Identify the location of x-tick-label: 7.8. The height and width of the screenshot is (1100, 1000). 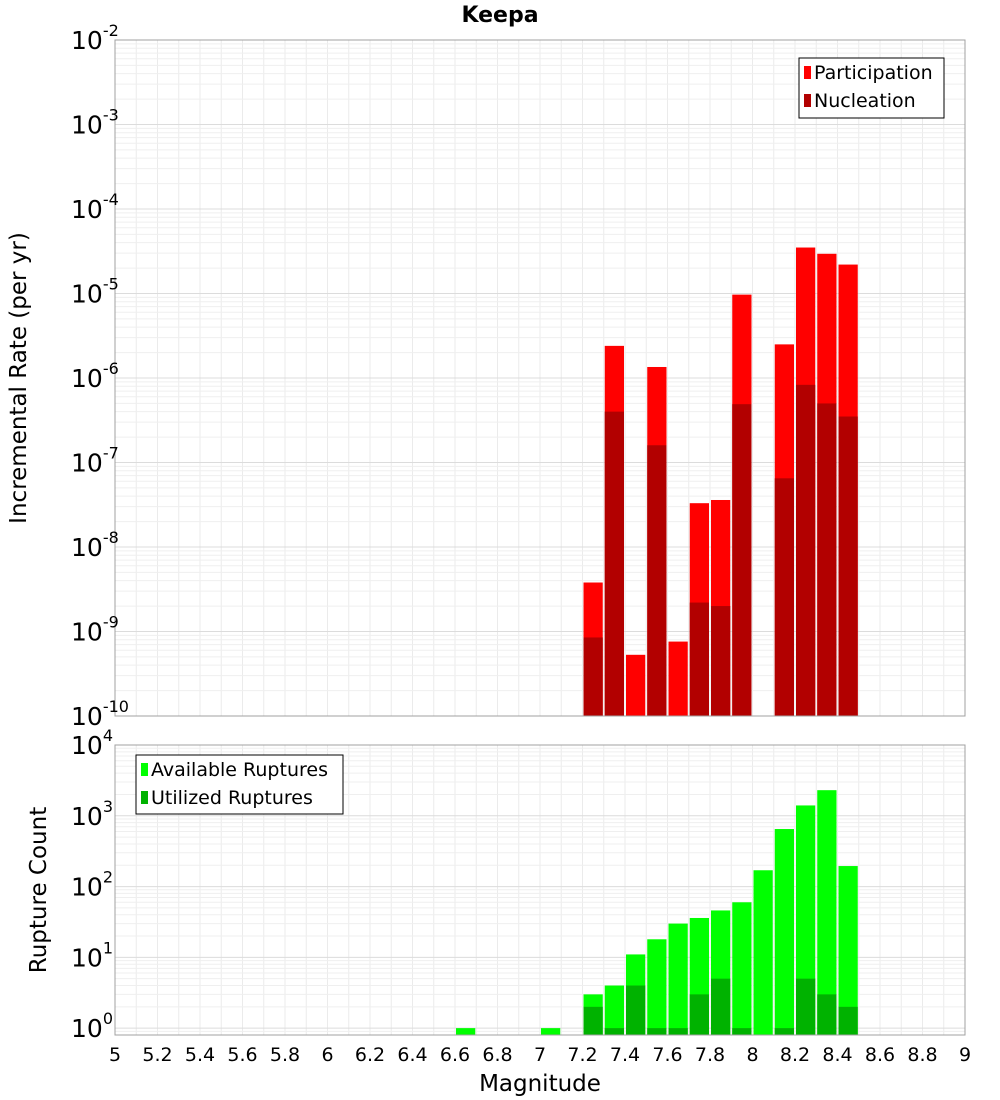
(710, 1055).